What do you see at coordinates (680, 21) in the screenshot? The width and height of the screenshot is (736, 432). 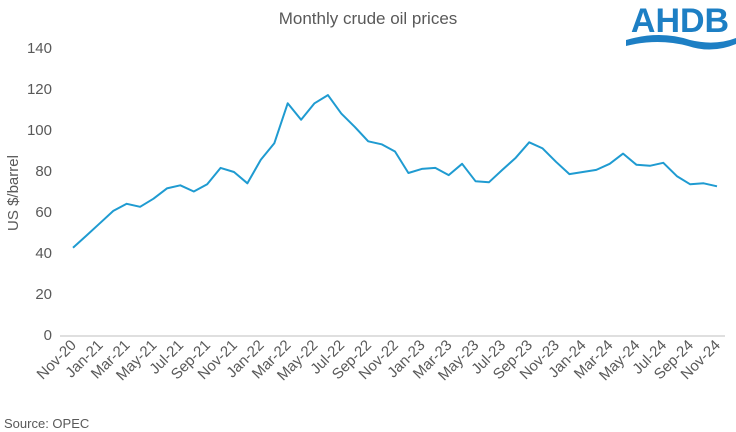 I see `logo-text: AHDB` at bounding box center [680, 21].